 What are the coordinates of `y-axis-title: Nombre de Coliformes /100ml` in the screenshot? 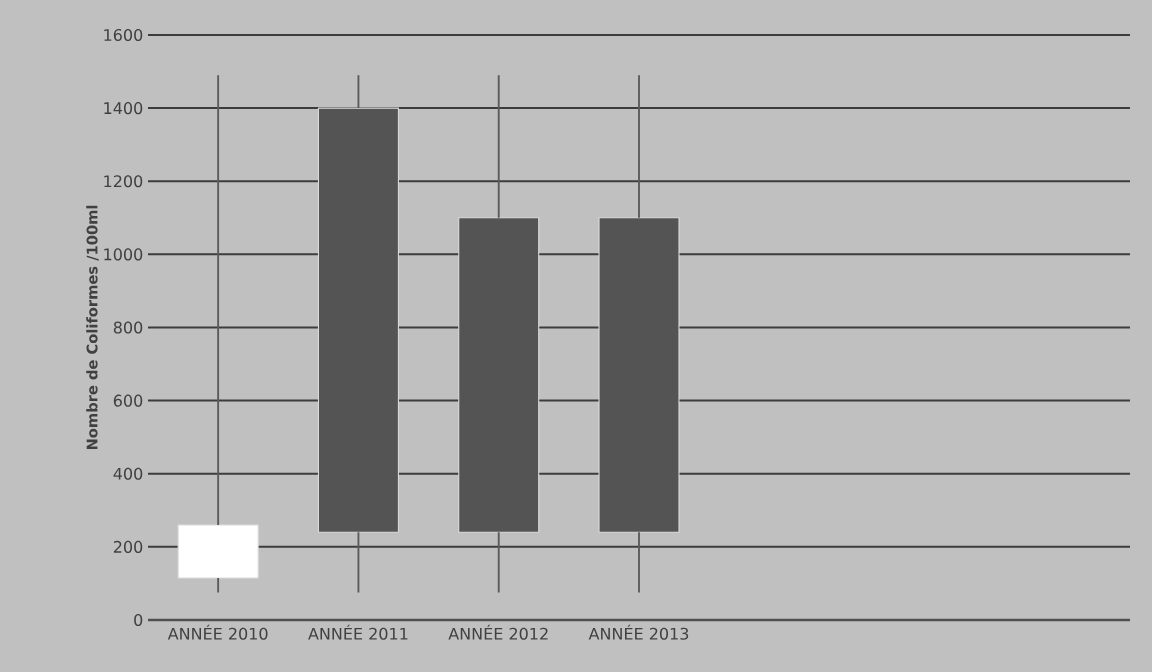 It's located at (92, 327).